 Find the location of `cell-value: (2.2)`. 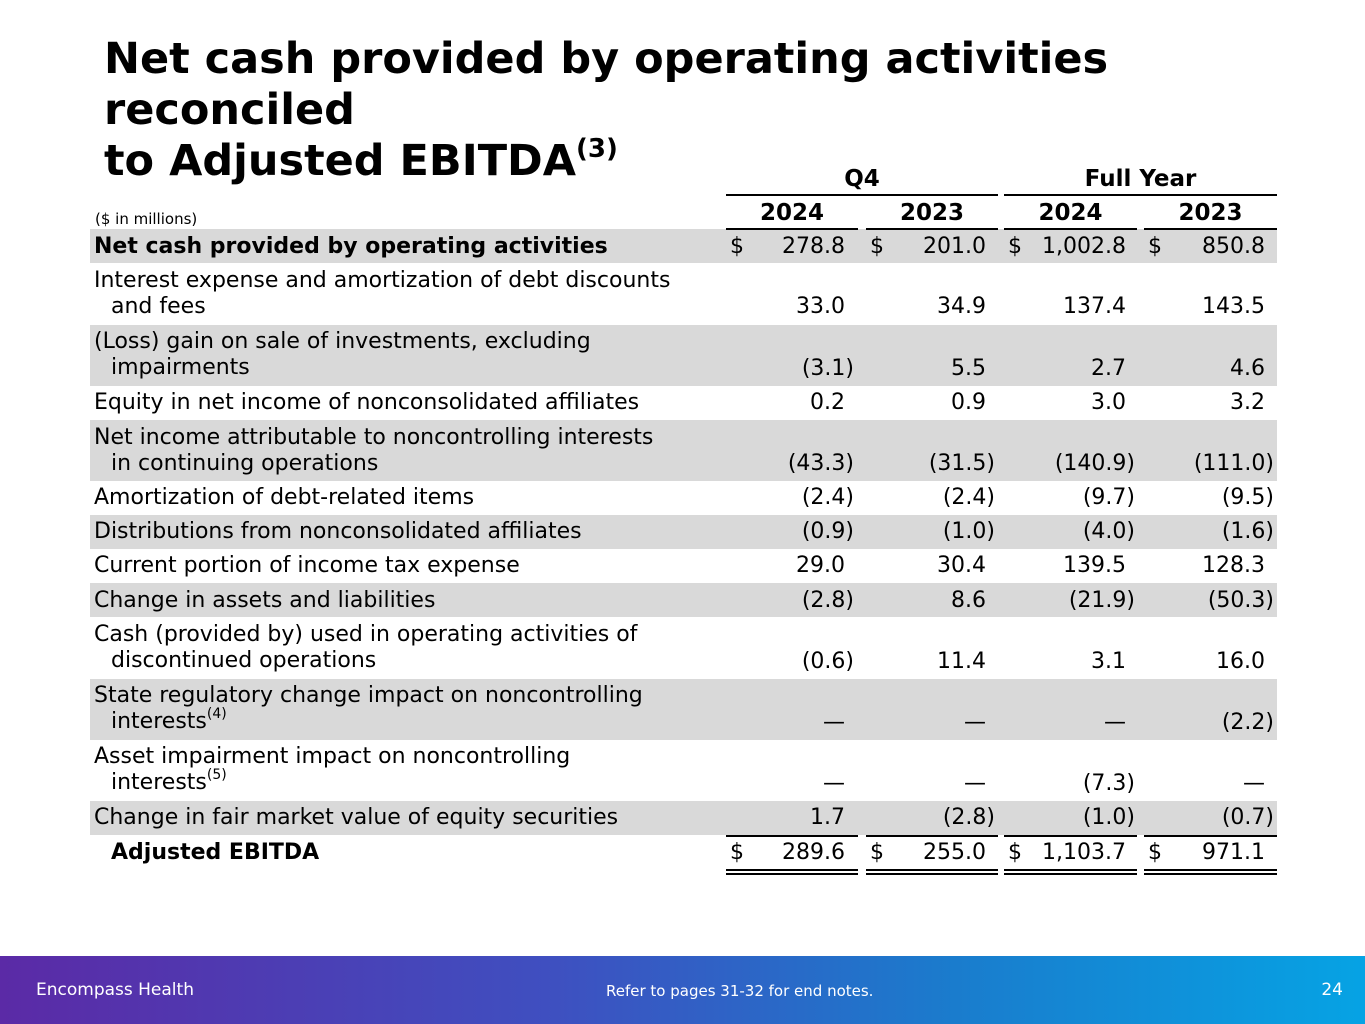

cell-value: (2.2) is located at coordinates (1247, 722).